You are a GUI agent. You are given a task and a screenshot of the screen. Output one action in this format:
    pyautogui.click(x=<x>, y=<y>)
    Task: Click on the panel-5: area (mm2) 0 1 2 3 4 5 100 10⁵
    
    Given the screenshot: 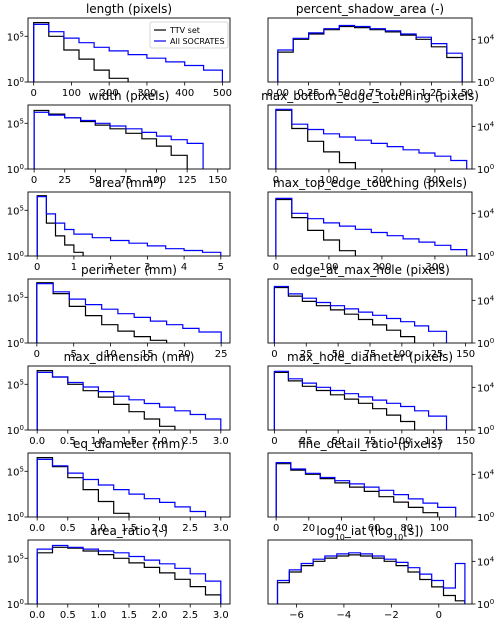 What is the action you would take?
    pyautogui.click(x=119, y=224)
    